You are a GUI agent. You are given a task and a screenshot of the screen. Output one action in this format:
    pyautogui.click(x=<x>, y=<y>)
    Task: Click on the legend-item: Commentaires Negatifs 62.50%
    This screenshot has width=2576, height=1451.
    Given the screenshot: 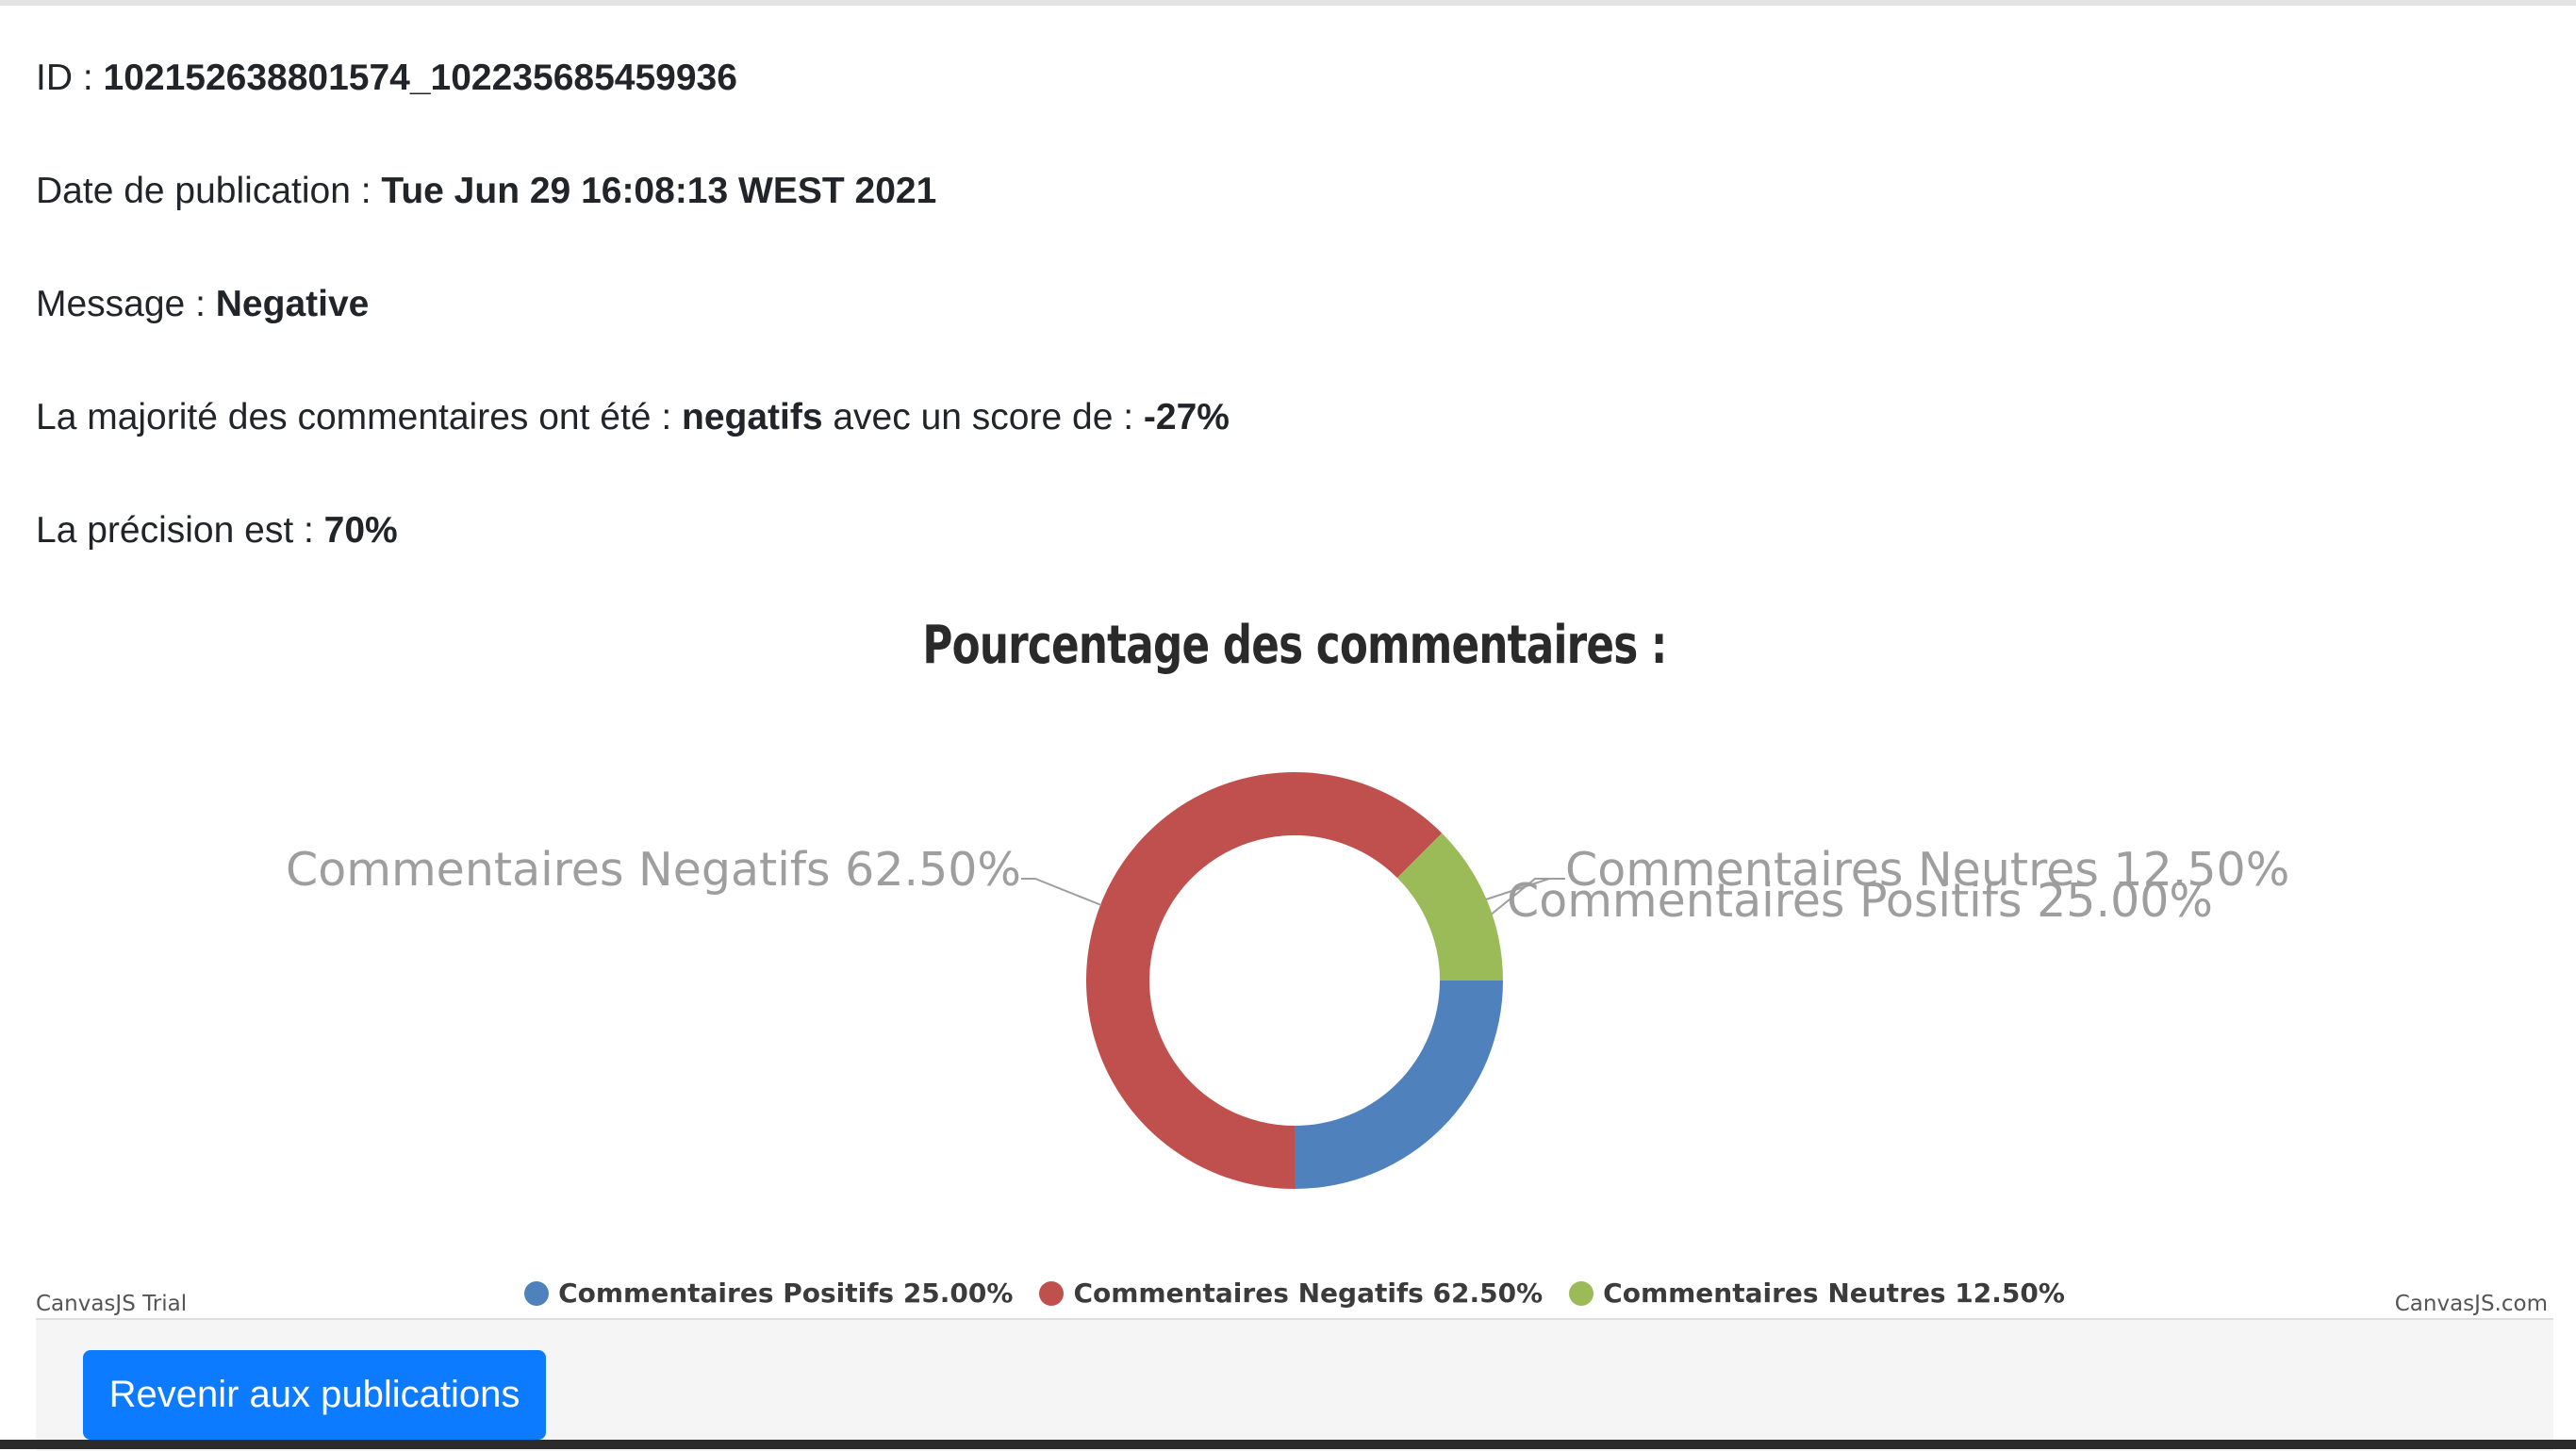 What is the action you would take?
    pyautogui.click(x=1291, y=1293)
    